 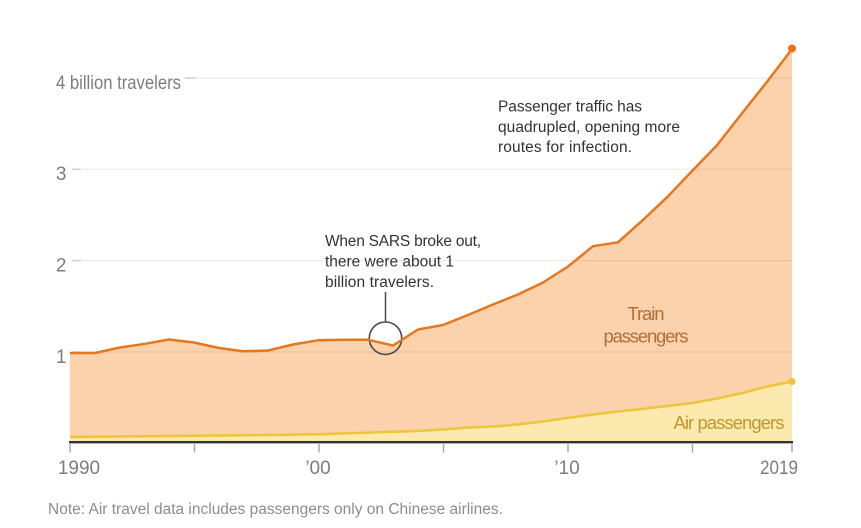 What do you see at coordinates (379, 282) in the screenshot?
I see `svg-text: billion travelers.` at bounding box center [379, 282].